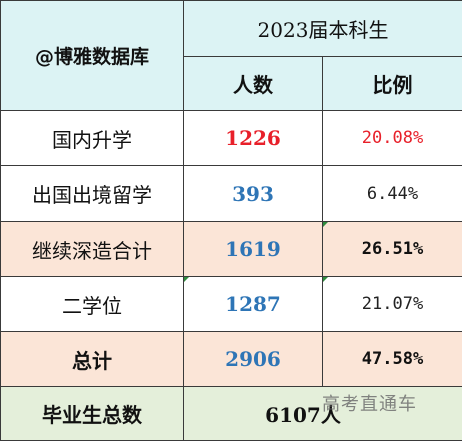 Image resolution: width=462 pixels, height=441 pixels. I want to click on row-ratio-second-degree: 21.07%, so click(392, 304).